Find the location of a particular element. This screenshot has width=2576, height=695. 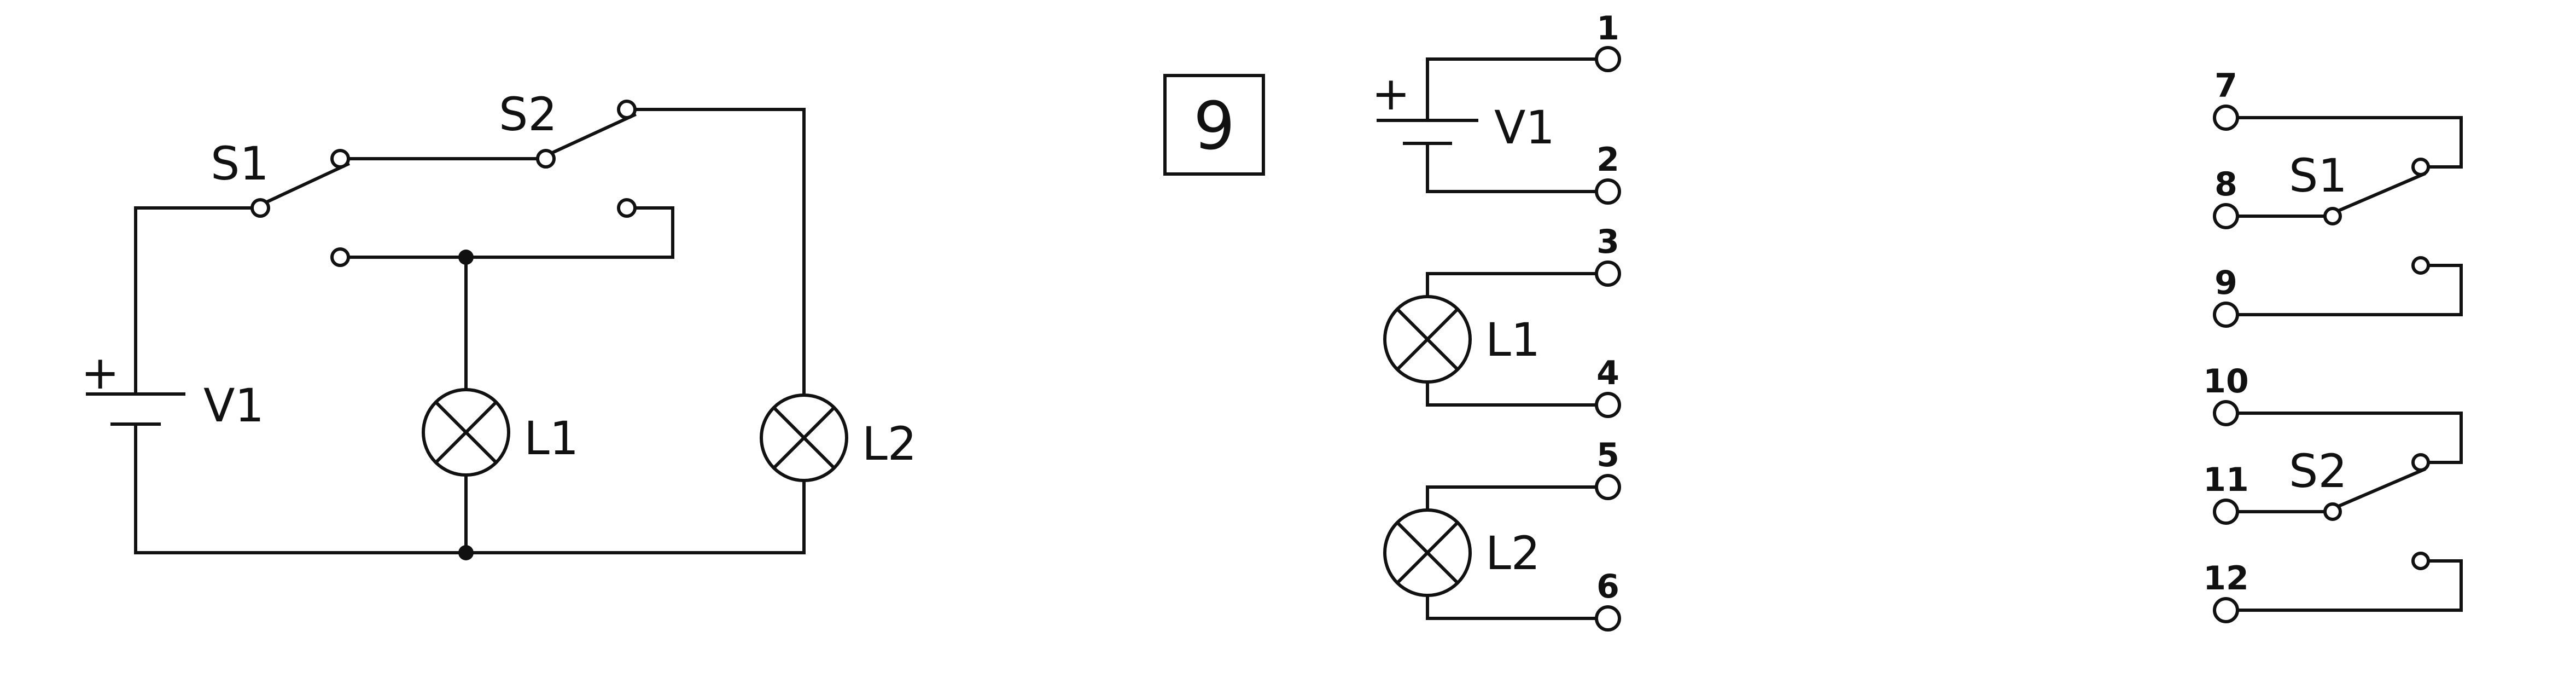

terminal-6-label: 6 is located at coordinates (1607, 586).